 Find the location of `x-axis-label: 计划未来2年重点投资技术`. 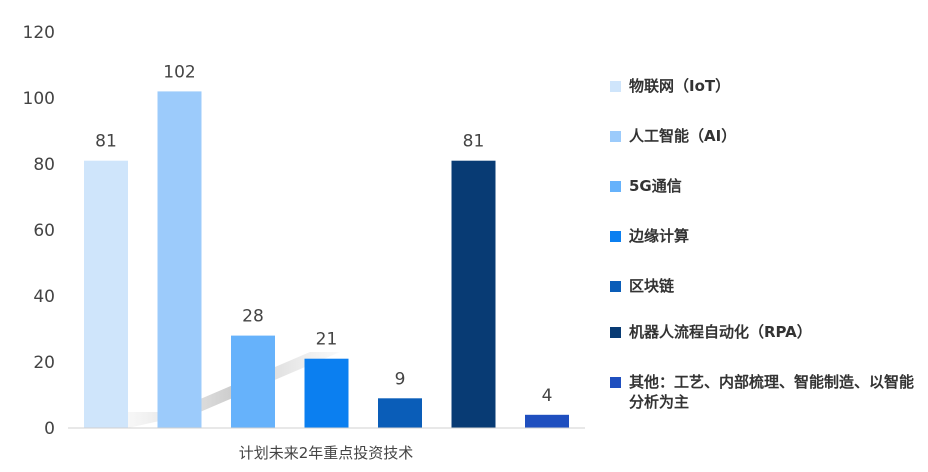

x-axis-label: 计划未来2年重点投资技术 is located at coordinates (326, 453).